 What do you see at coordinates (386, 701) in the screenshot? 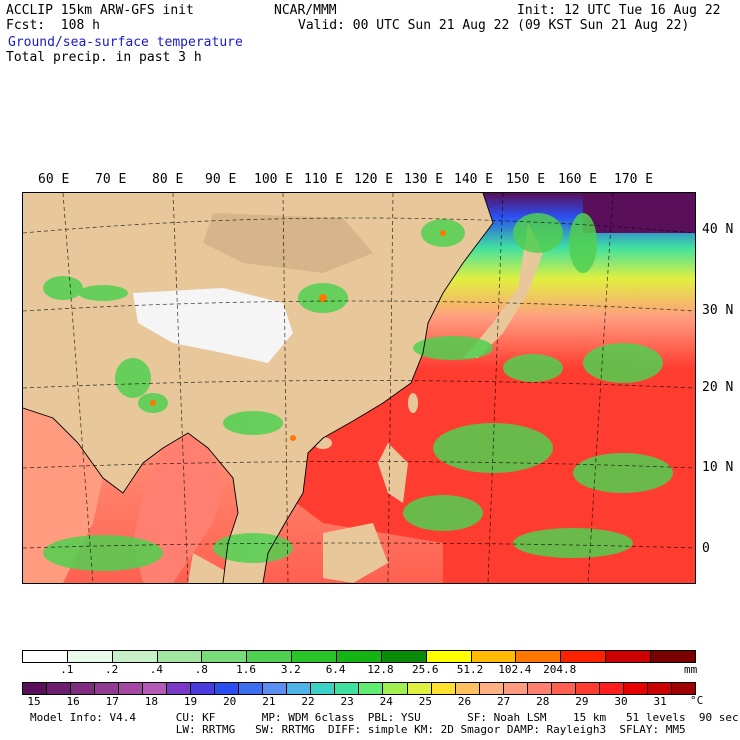
I see `scale-tick-label: 24` at bounding box center [386, 701].